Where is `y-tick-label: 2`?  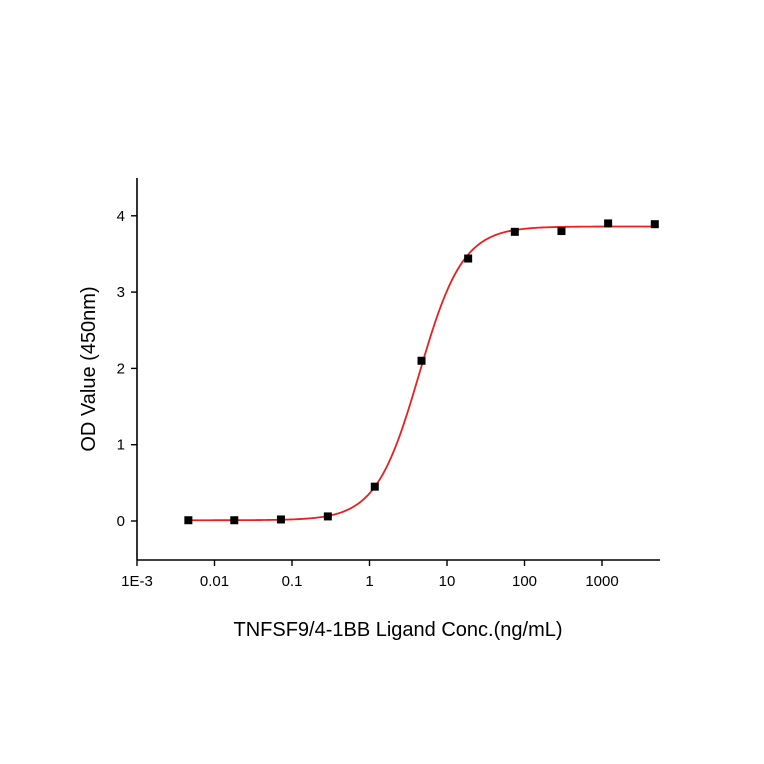 y-tick-label: 2 is located at coordinates (121, 368).